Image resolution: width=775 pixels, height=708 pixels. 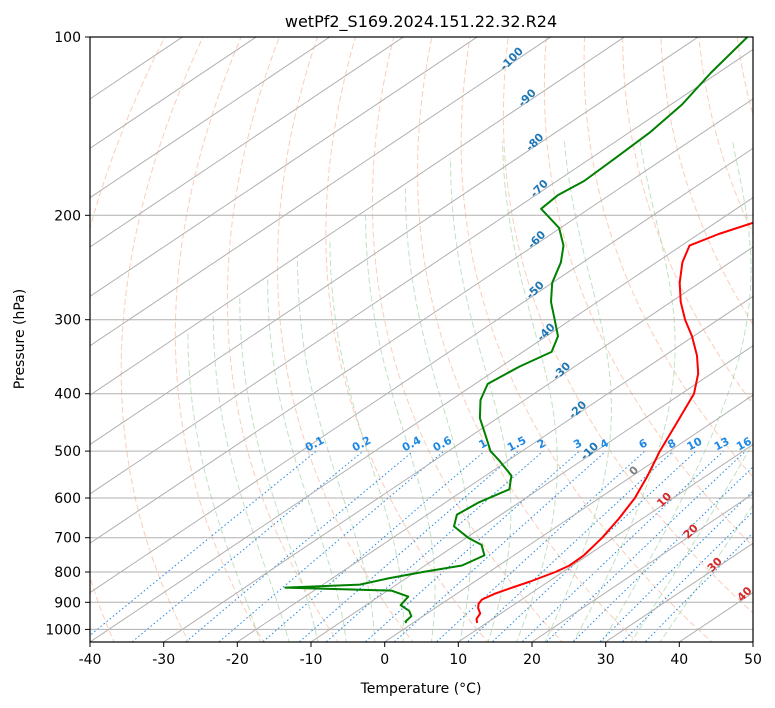 I want to click on y-tick-label: 900, so click(x=67, y=603).